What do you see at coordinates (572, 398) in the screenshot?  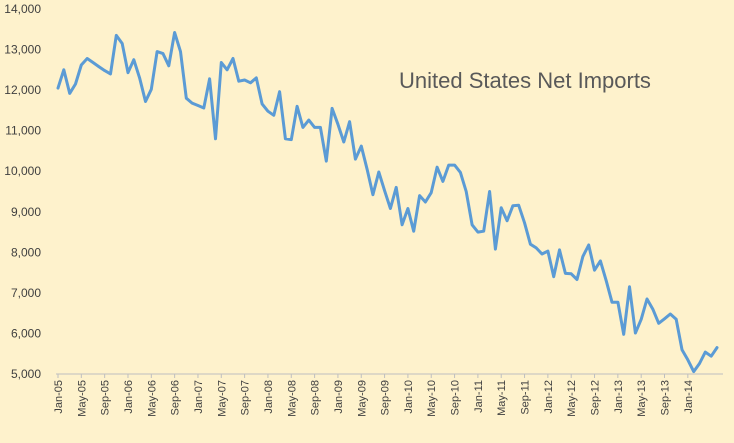 I see `x-tick-label: May-12` at bounding box center [572, 398].